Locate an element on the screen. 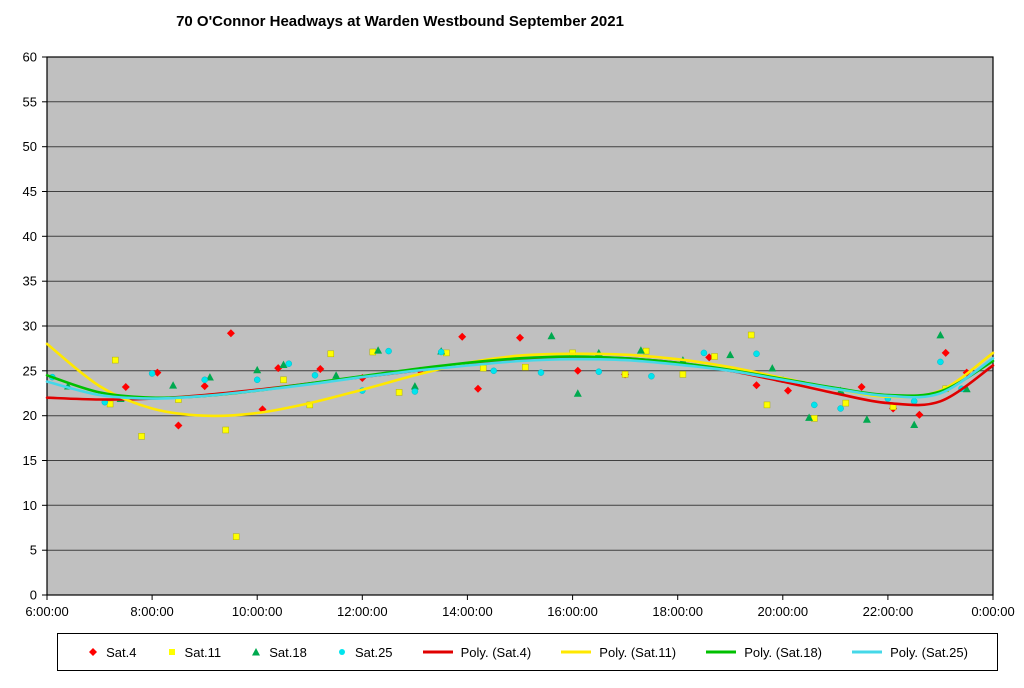 The width and height of the screenshot is (1024, 688). legend-item-sat-11: Sat.11 is located at coordinates (194, 652).